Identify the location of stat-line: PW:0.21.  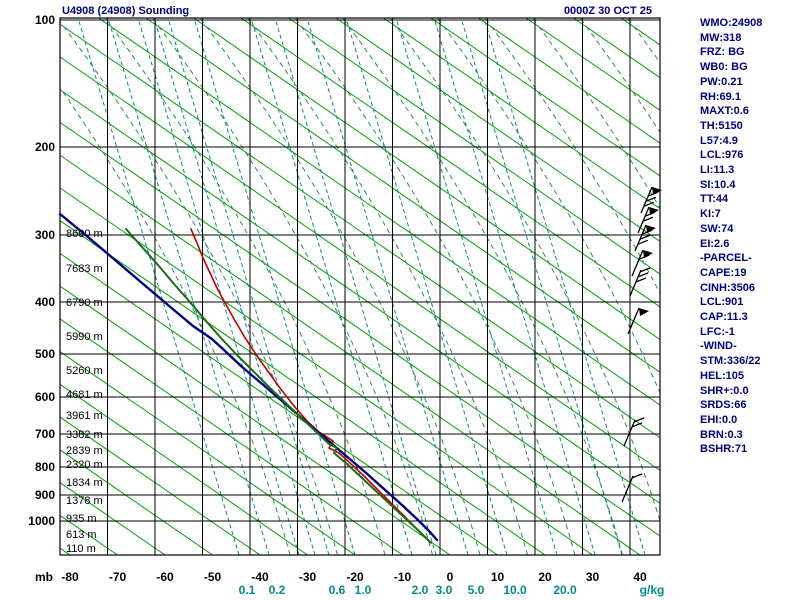
(721, 81).